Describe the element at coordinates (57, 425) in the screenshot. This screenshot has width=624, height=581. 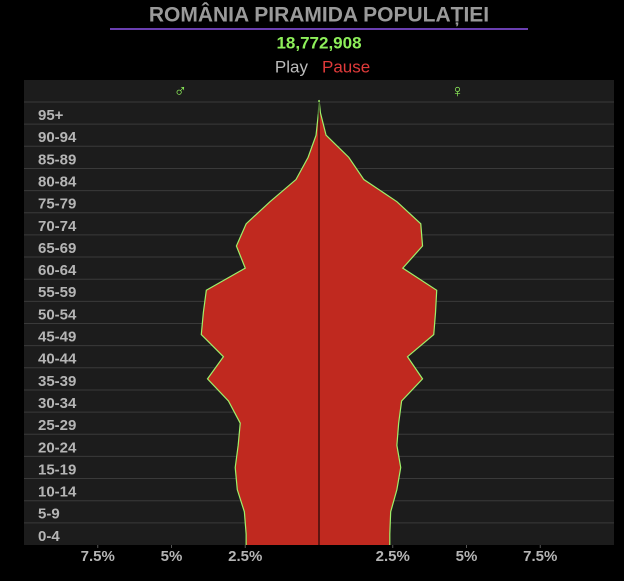
I see `y-tick-label: 25-29` at that location.